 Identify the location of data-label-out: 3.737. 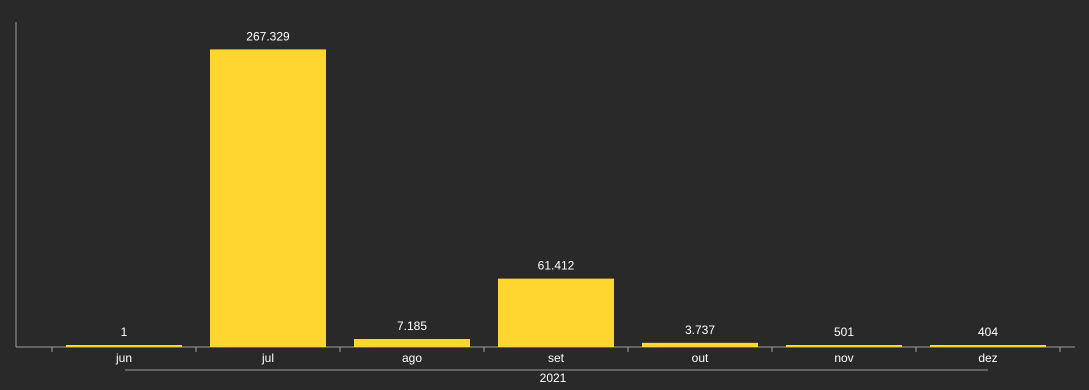
(700, 330).